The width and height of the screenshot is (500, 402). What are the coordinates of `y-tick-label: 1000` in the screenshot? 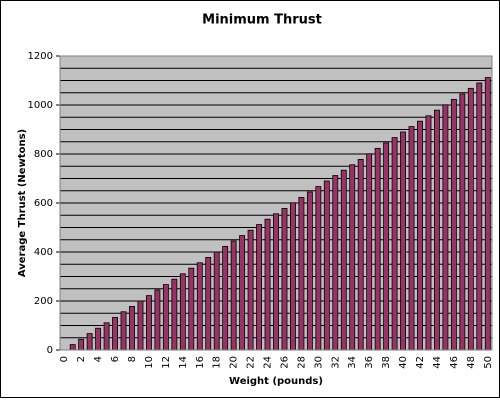 It's located at (40, 105).